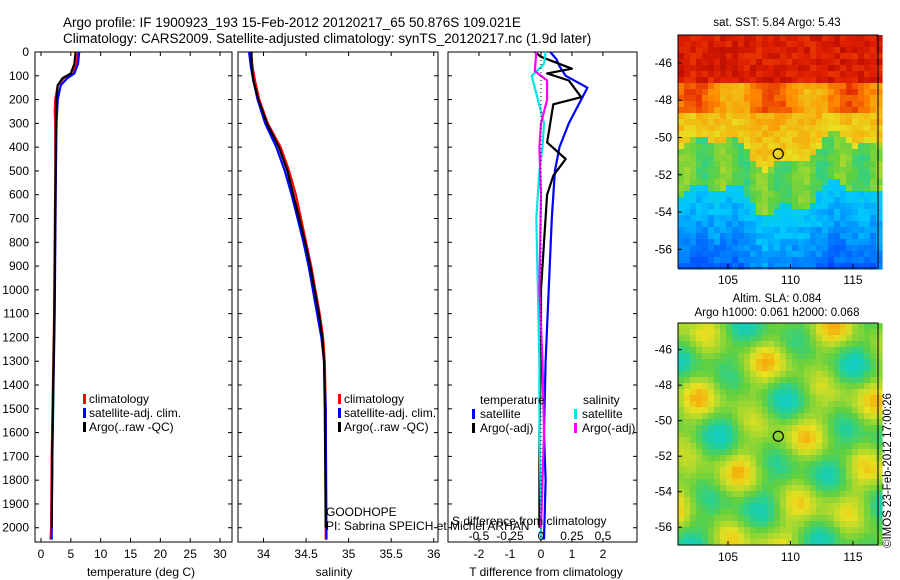 This screenshot has width=900, height=580. Describe the element at coordinates (15, 290) in the screenshot. I see `depth-tick-label: 1000` at that location.